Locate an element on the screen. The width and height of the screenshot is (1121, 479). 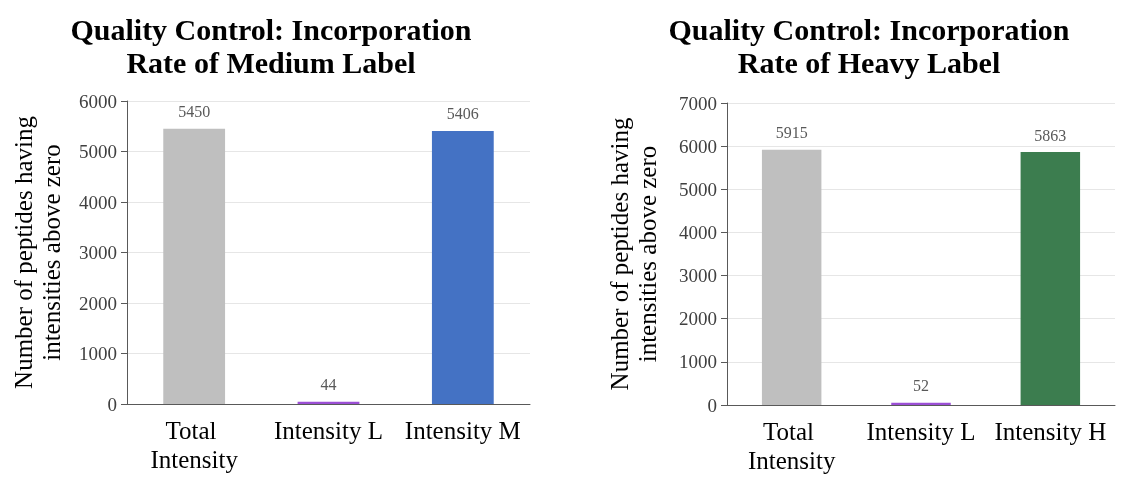
x-tick-label: Intensity H is located at coordinates (1050, 431).